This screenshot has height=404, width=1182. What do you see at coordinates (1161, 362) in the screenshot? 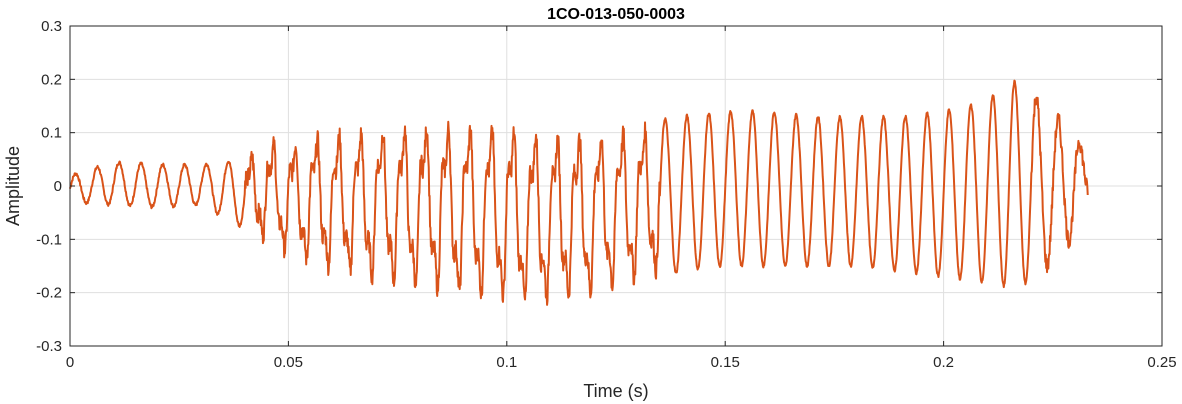
I see `x-tick-label: 0.25` at bounding box center [1161, 362].